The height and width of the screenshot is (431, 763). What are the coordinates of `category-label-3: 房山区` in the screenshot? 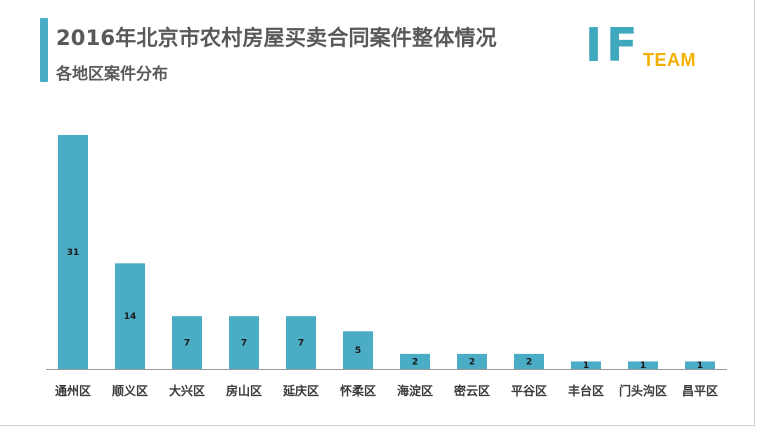 It's located at (244, 390).